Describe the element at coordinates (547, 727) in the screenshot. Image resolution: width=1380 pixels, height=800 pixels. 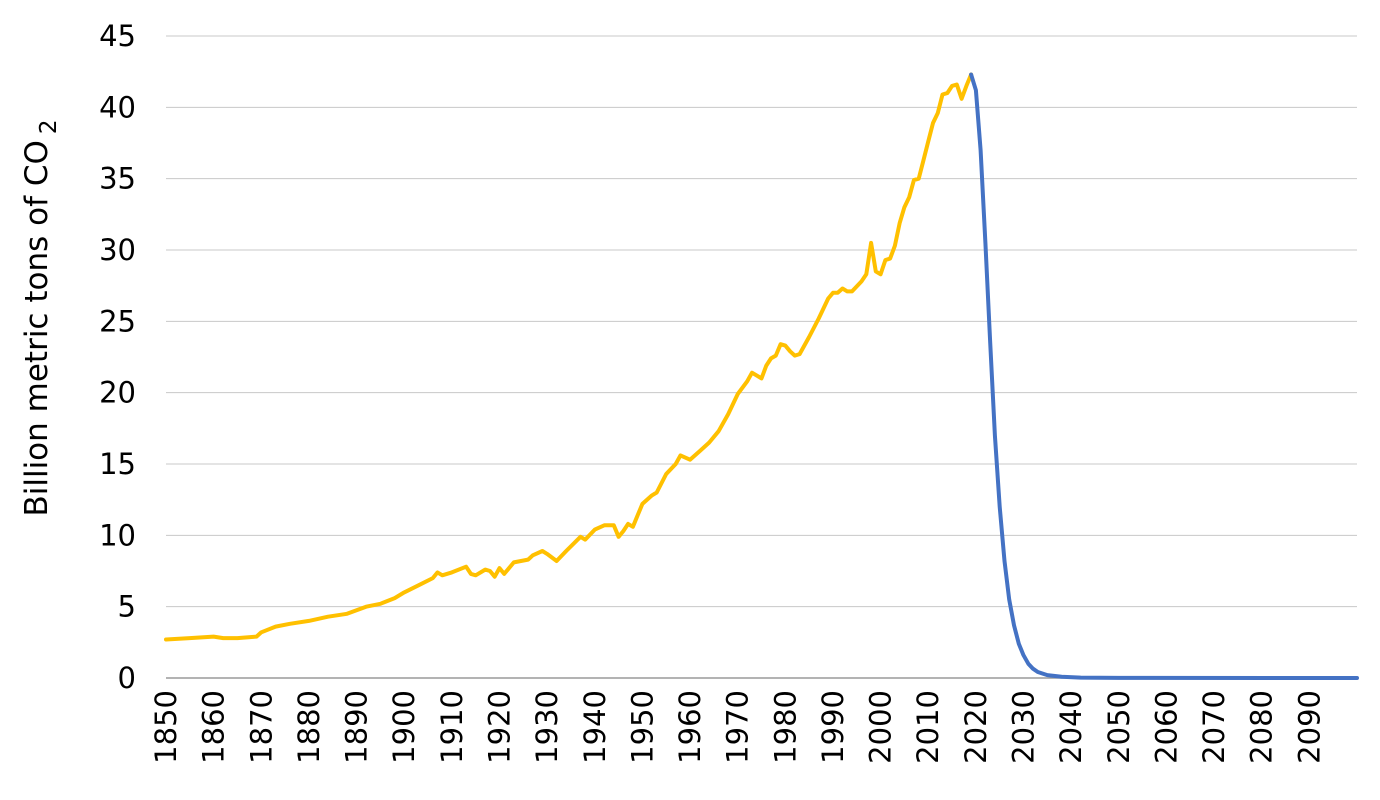
I see `x-tick-label: 1930` at that location.